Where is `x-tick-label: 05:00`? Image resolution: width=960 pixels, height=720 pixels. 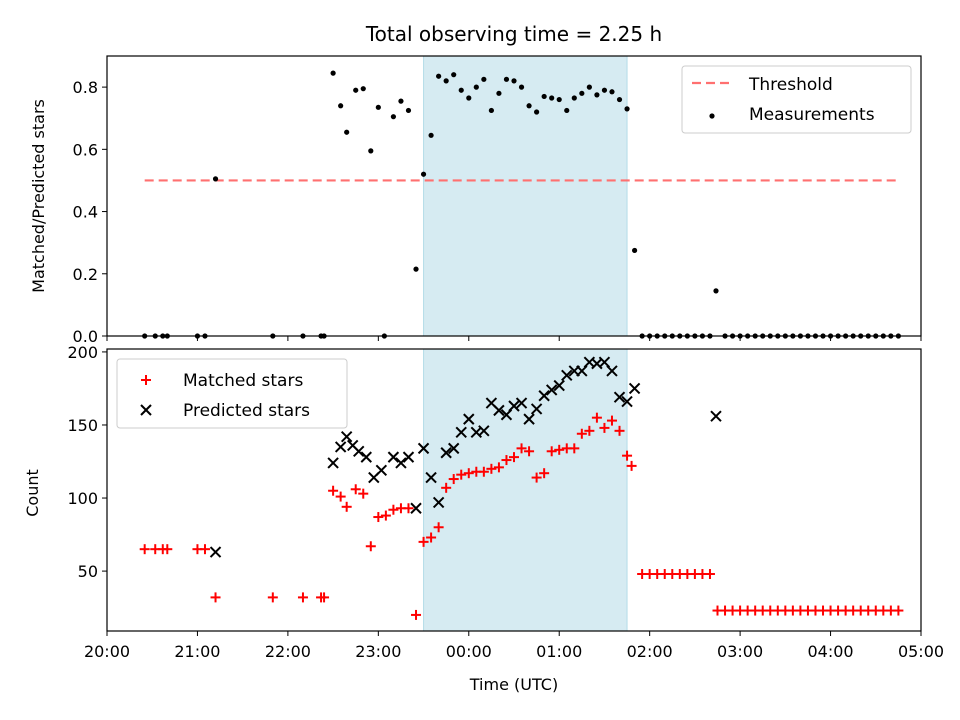
x-tick-label: 05:00 is located at coordinates (921, 651).